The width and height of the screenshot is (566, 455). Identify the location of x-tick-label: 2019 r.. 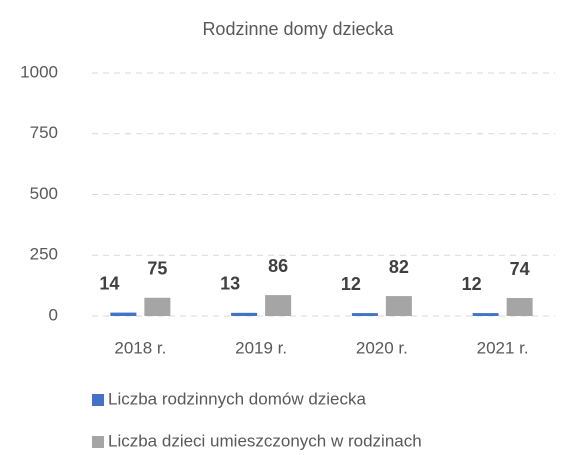
(261, 347).